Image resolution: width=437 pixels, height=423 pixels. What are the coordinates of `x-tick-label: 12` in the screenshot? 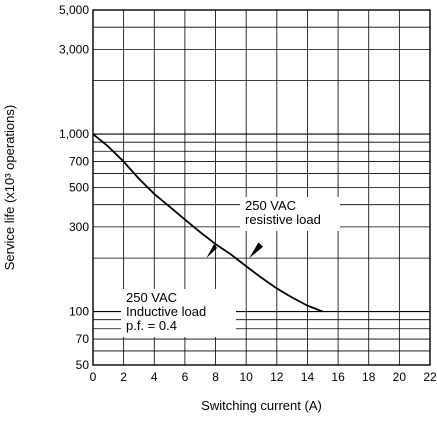 It's located at (277, 377).